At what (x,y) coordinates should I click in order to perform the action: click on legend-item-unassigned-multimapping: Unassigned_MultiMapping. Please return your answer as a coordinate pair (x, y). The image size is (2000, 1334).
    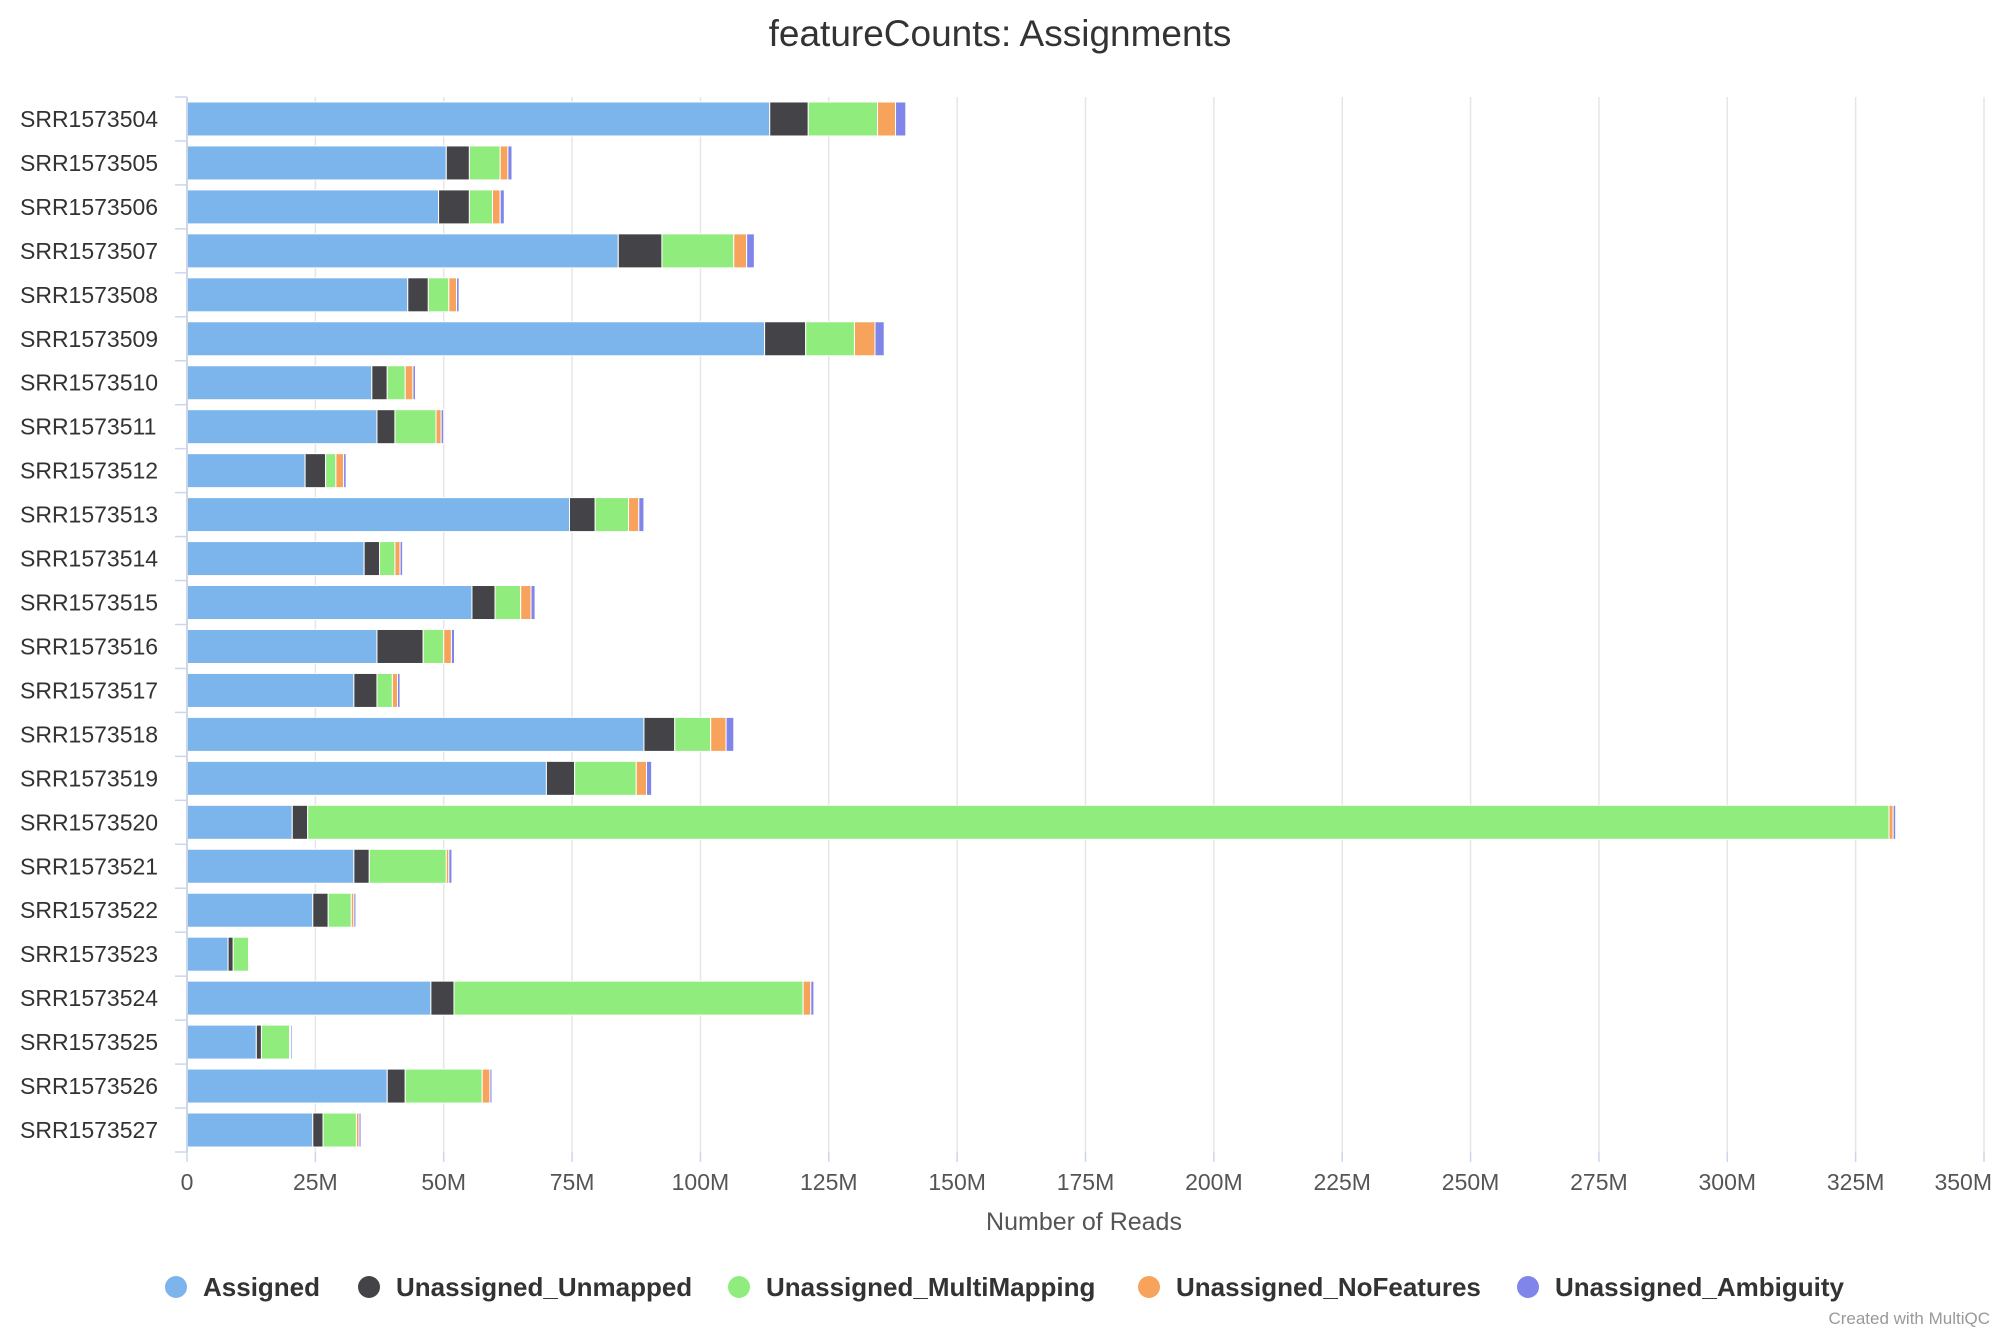
    Looking at the image, I should click on (911, 1287).